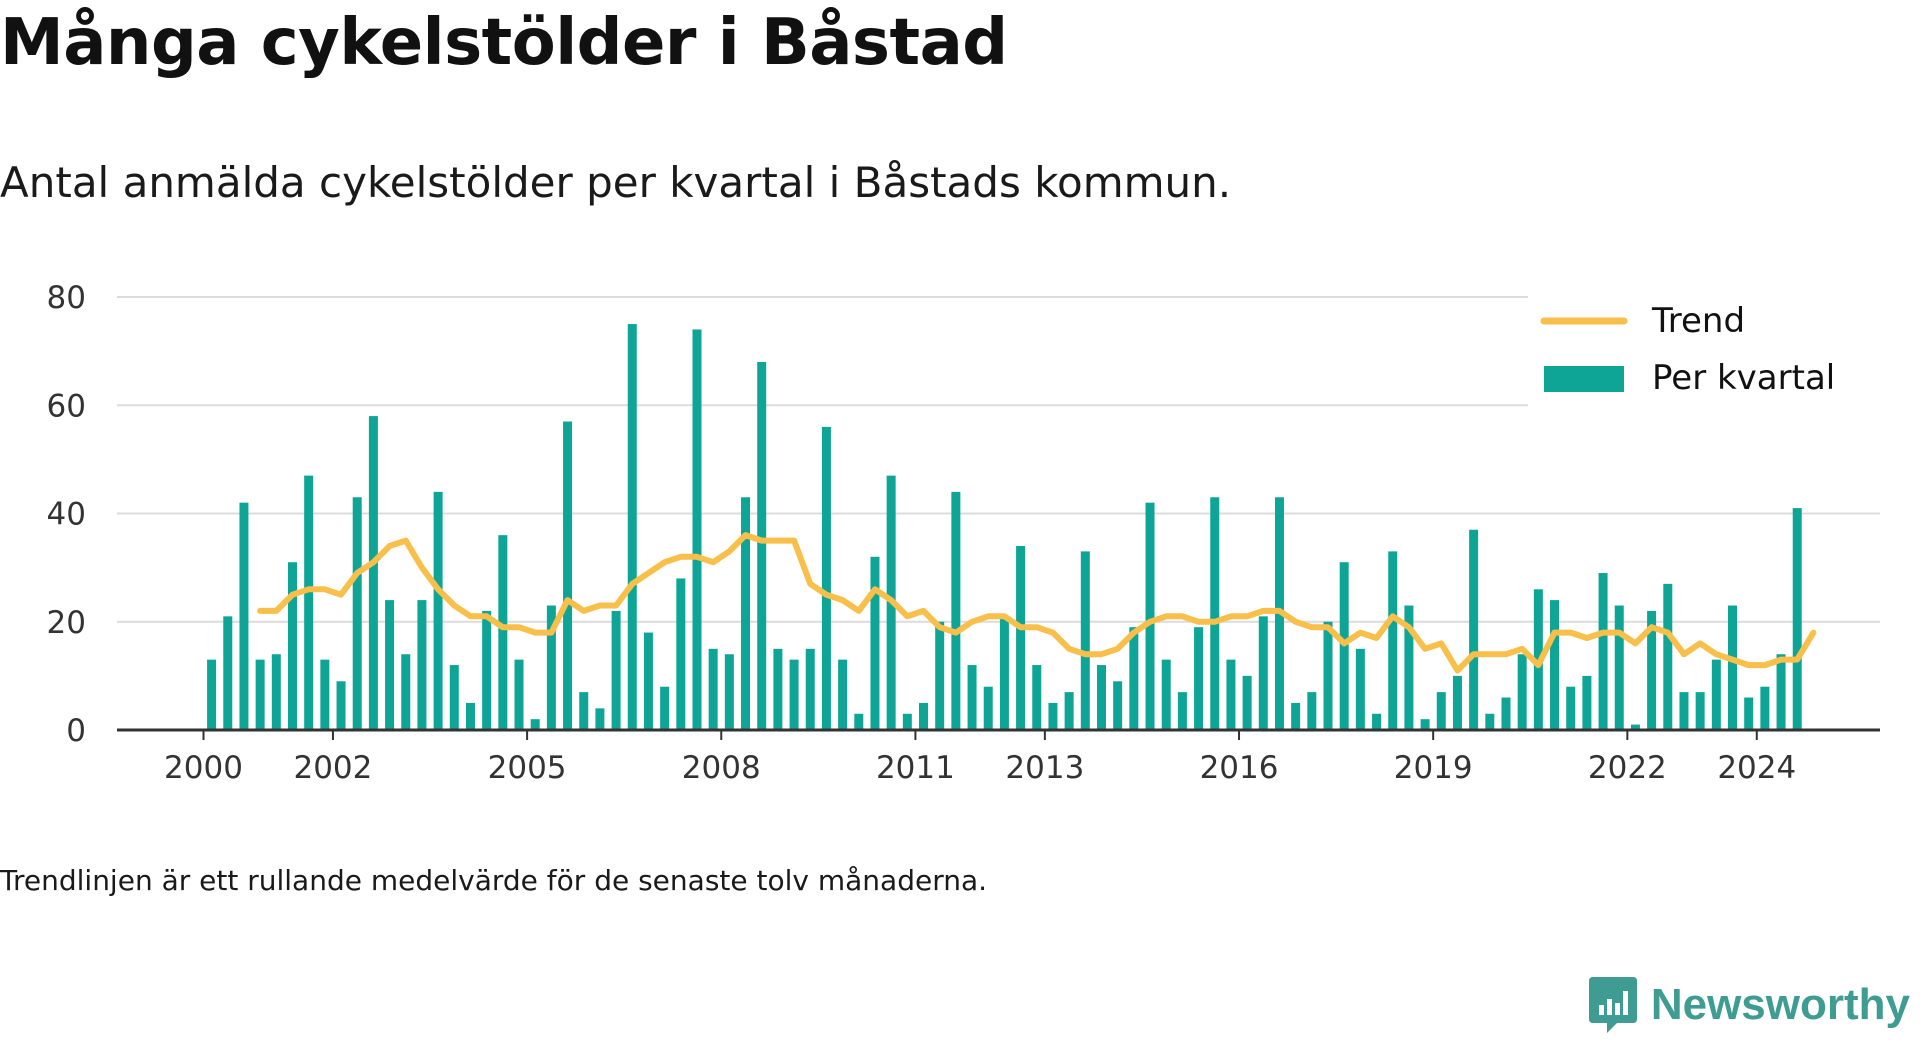 The height and width of the screenshot is (1040, 1920). What do you see at coordinates (1433, 768) in the screenshot?
I see `x-tick-label: 2019` at bounding box center [1433, 768].